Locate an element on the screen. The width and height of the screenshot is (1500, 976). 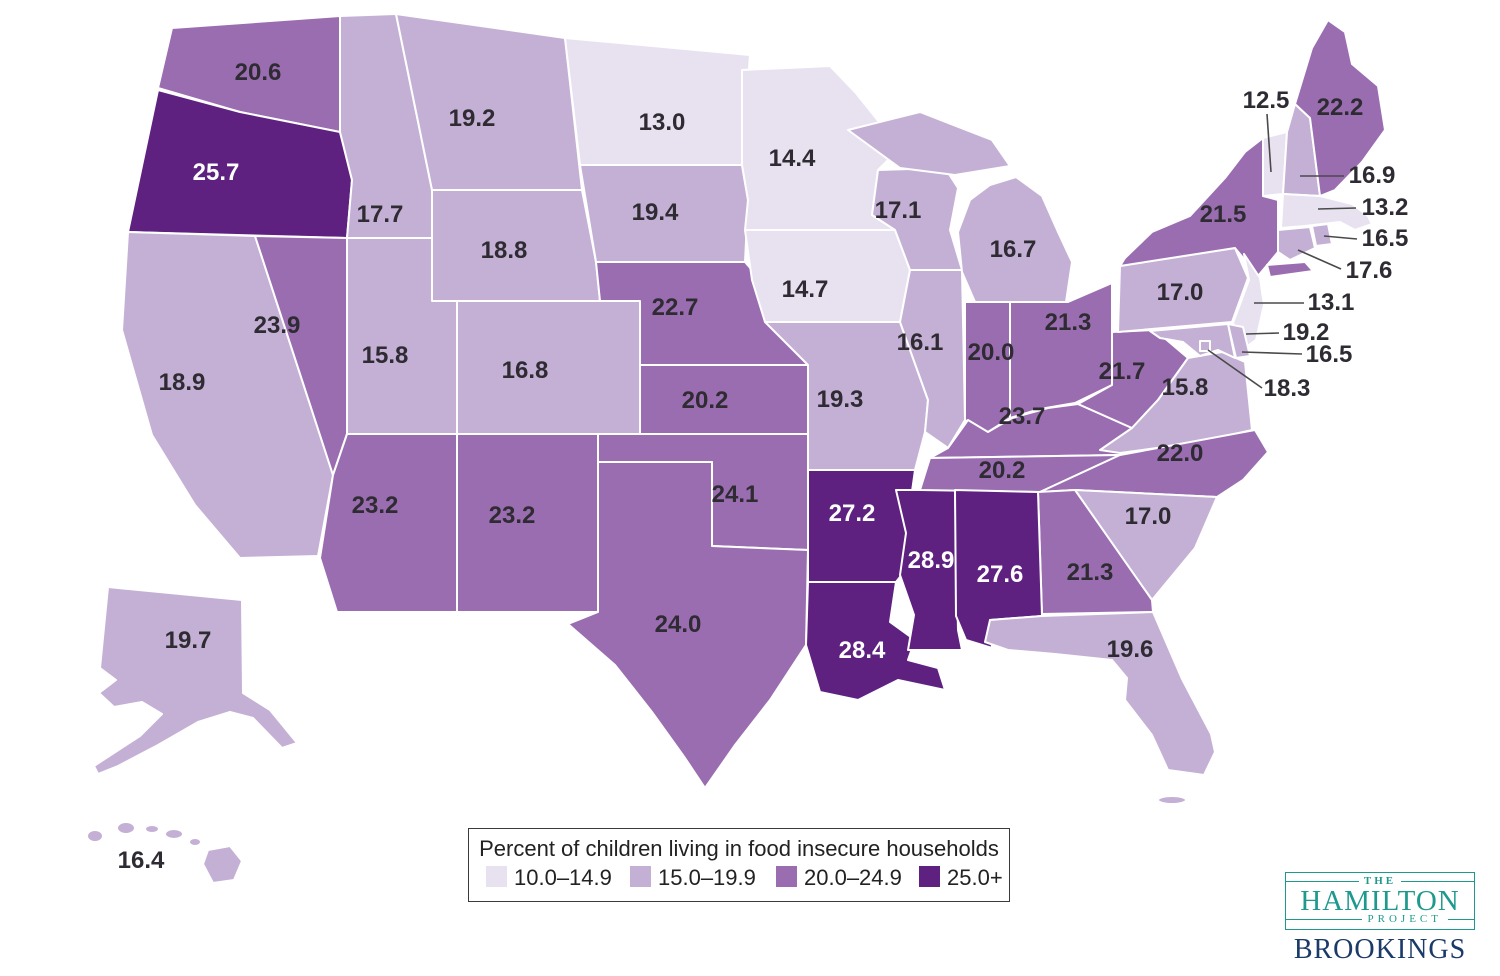
value-label-sc: 17.0 is located at coordinates (1148, 516).